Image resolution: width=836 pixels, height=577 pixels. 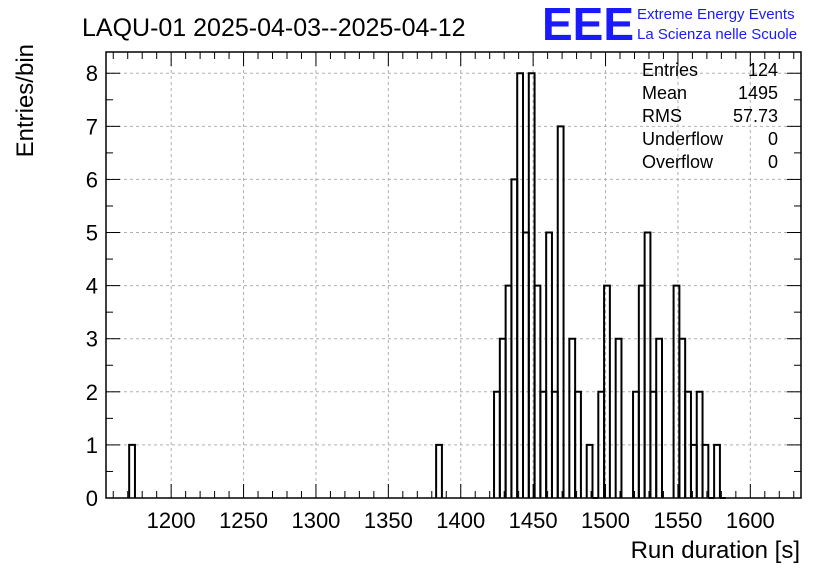 I want to click on x-tick-label: 1300, so click(x=315, y=520).